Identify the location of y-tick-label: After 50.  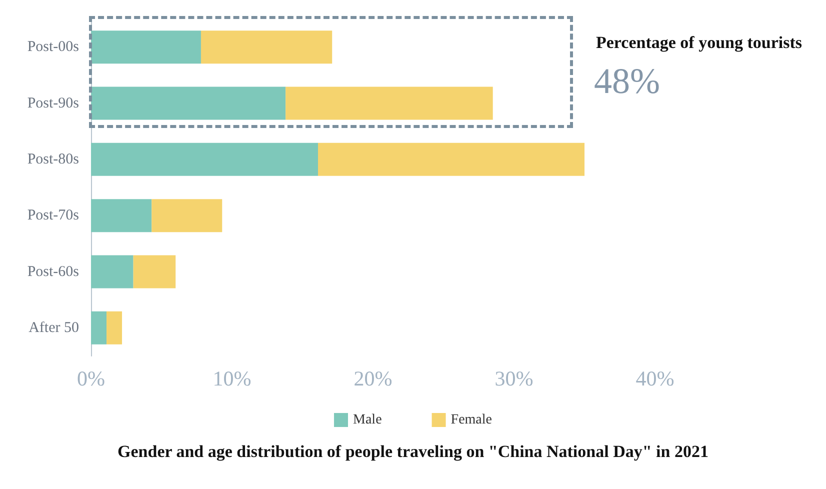
(53, 328).